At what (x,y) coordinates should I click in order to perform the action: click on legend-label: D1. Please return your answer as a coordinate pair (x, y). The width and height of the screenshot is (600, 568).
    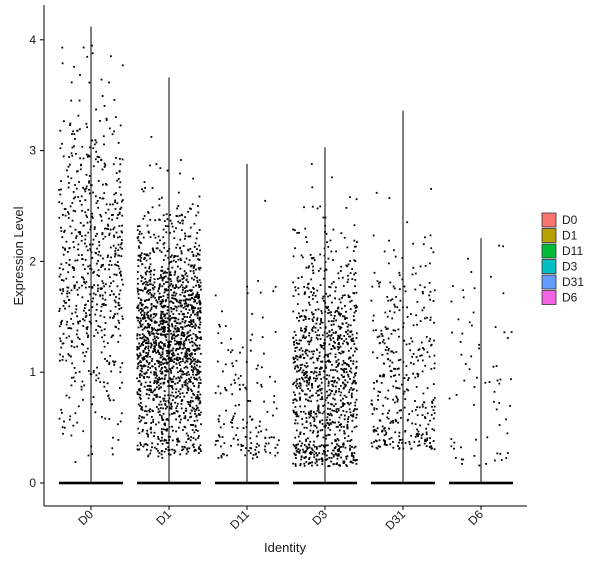
    Looking at the image, I should click on (570, 236).